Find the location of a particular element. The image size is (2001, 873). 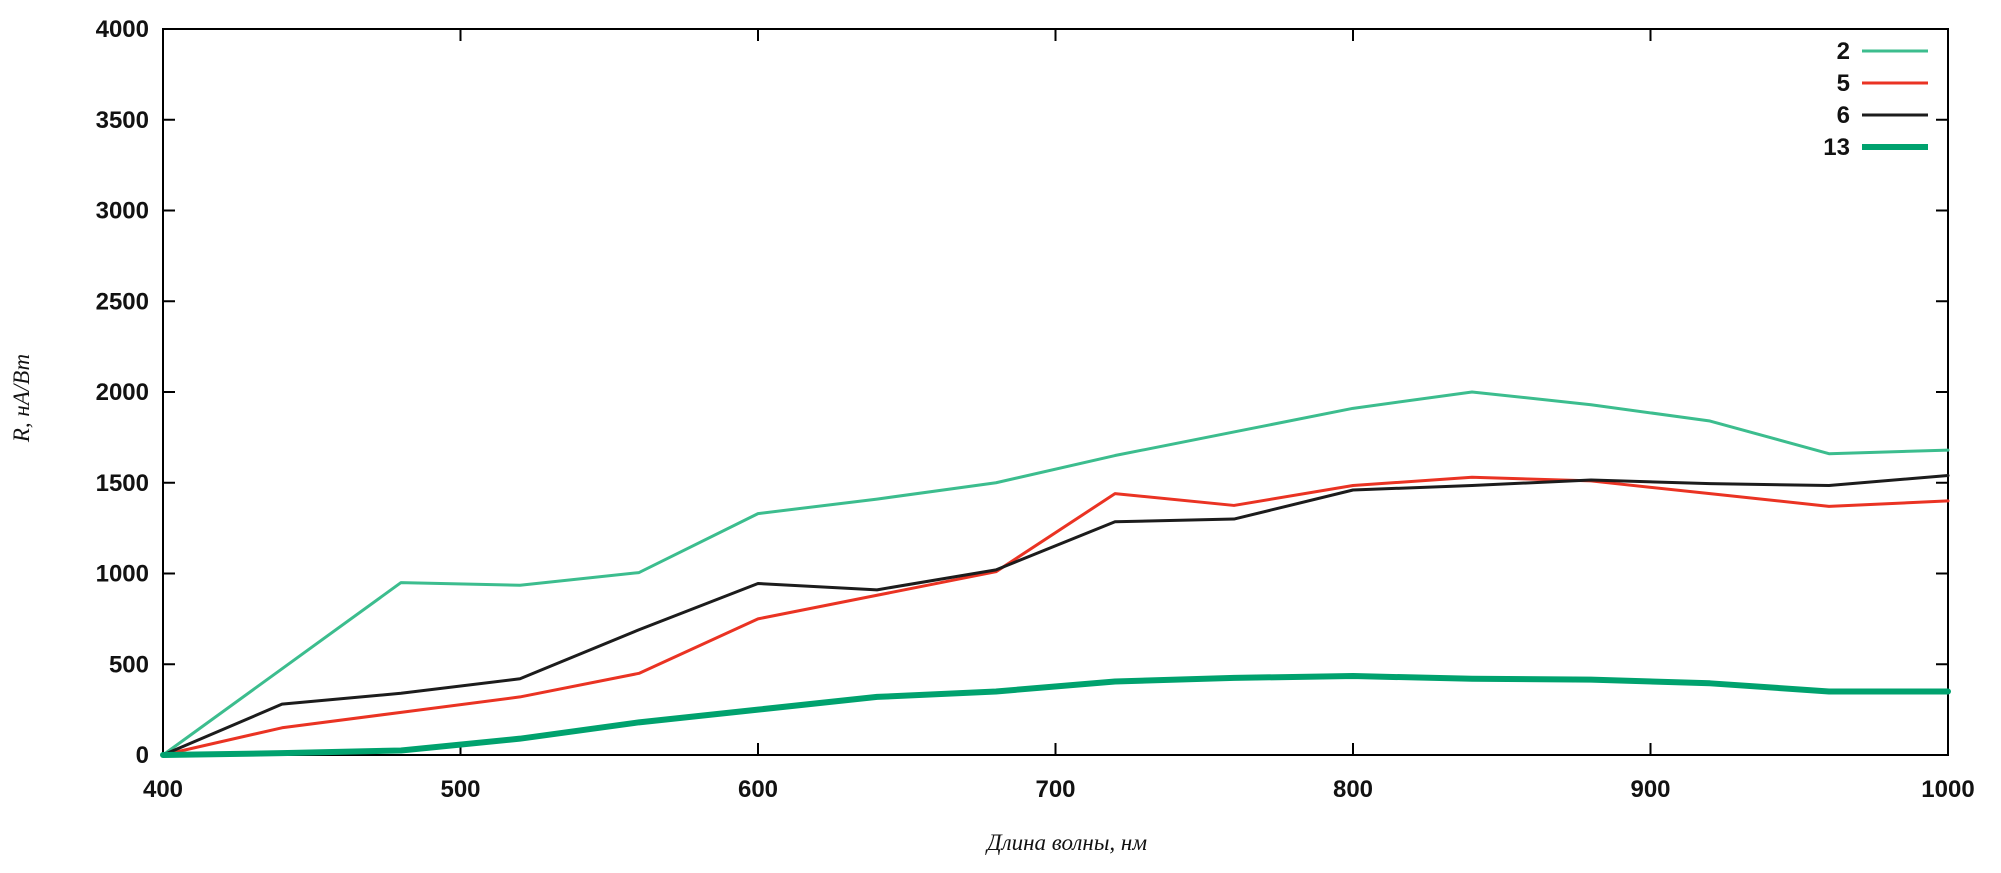

x-axis-title: Длина волны, нм is located at coordinates (1067, 842).